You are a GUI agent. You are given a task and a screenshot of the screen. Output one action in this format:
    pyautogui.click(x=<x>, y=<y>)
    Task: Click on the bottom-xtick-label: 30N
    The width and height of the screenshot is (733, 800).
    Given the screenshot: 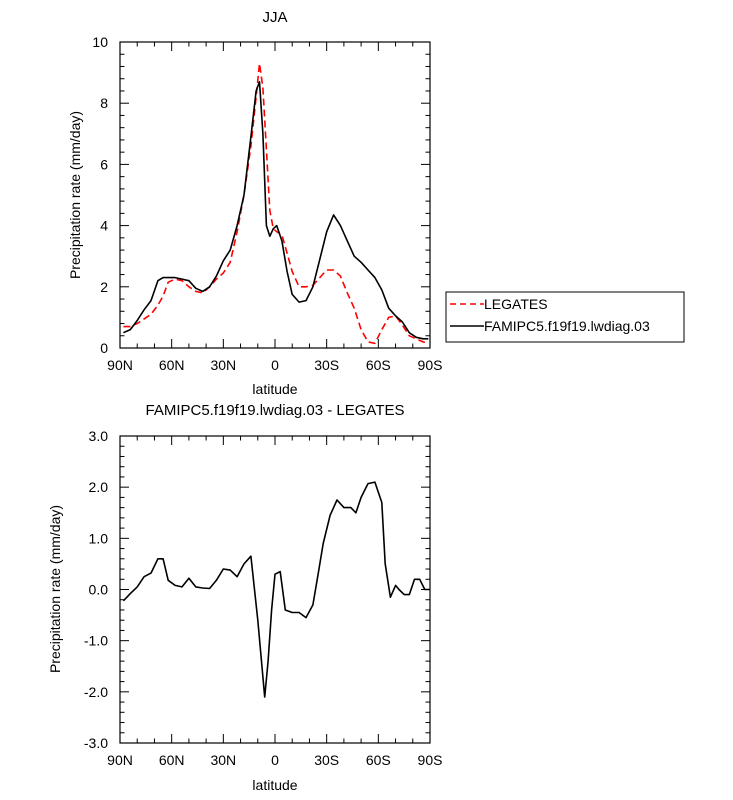 What is the action you would take?
    pyautogui.click(x=223, y=760)
    